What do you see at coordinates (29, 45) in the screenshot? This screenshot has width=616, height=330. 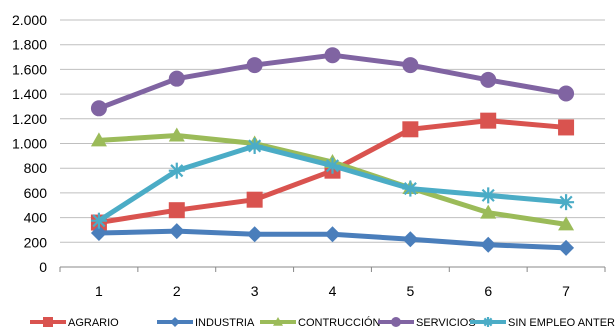 I see `y-tick-label: 1.800` at bounding box center [29, 45].